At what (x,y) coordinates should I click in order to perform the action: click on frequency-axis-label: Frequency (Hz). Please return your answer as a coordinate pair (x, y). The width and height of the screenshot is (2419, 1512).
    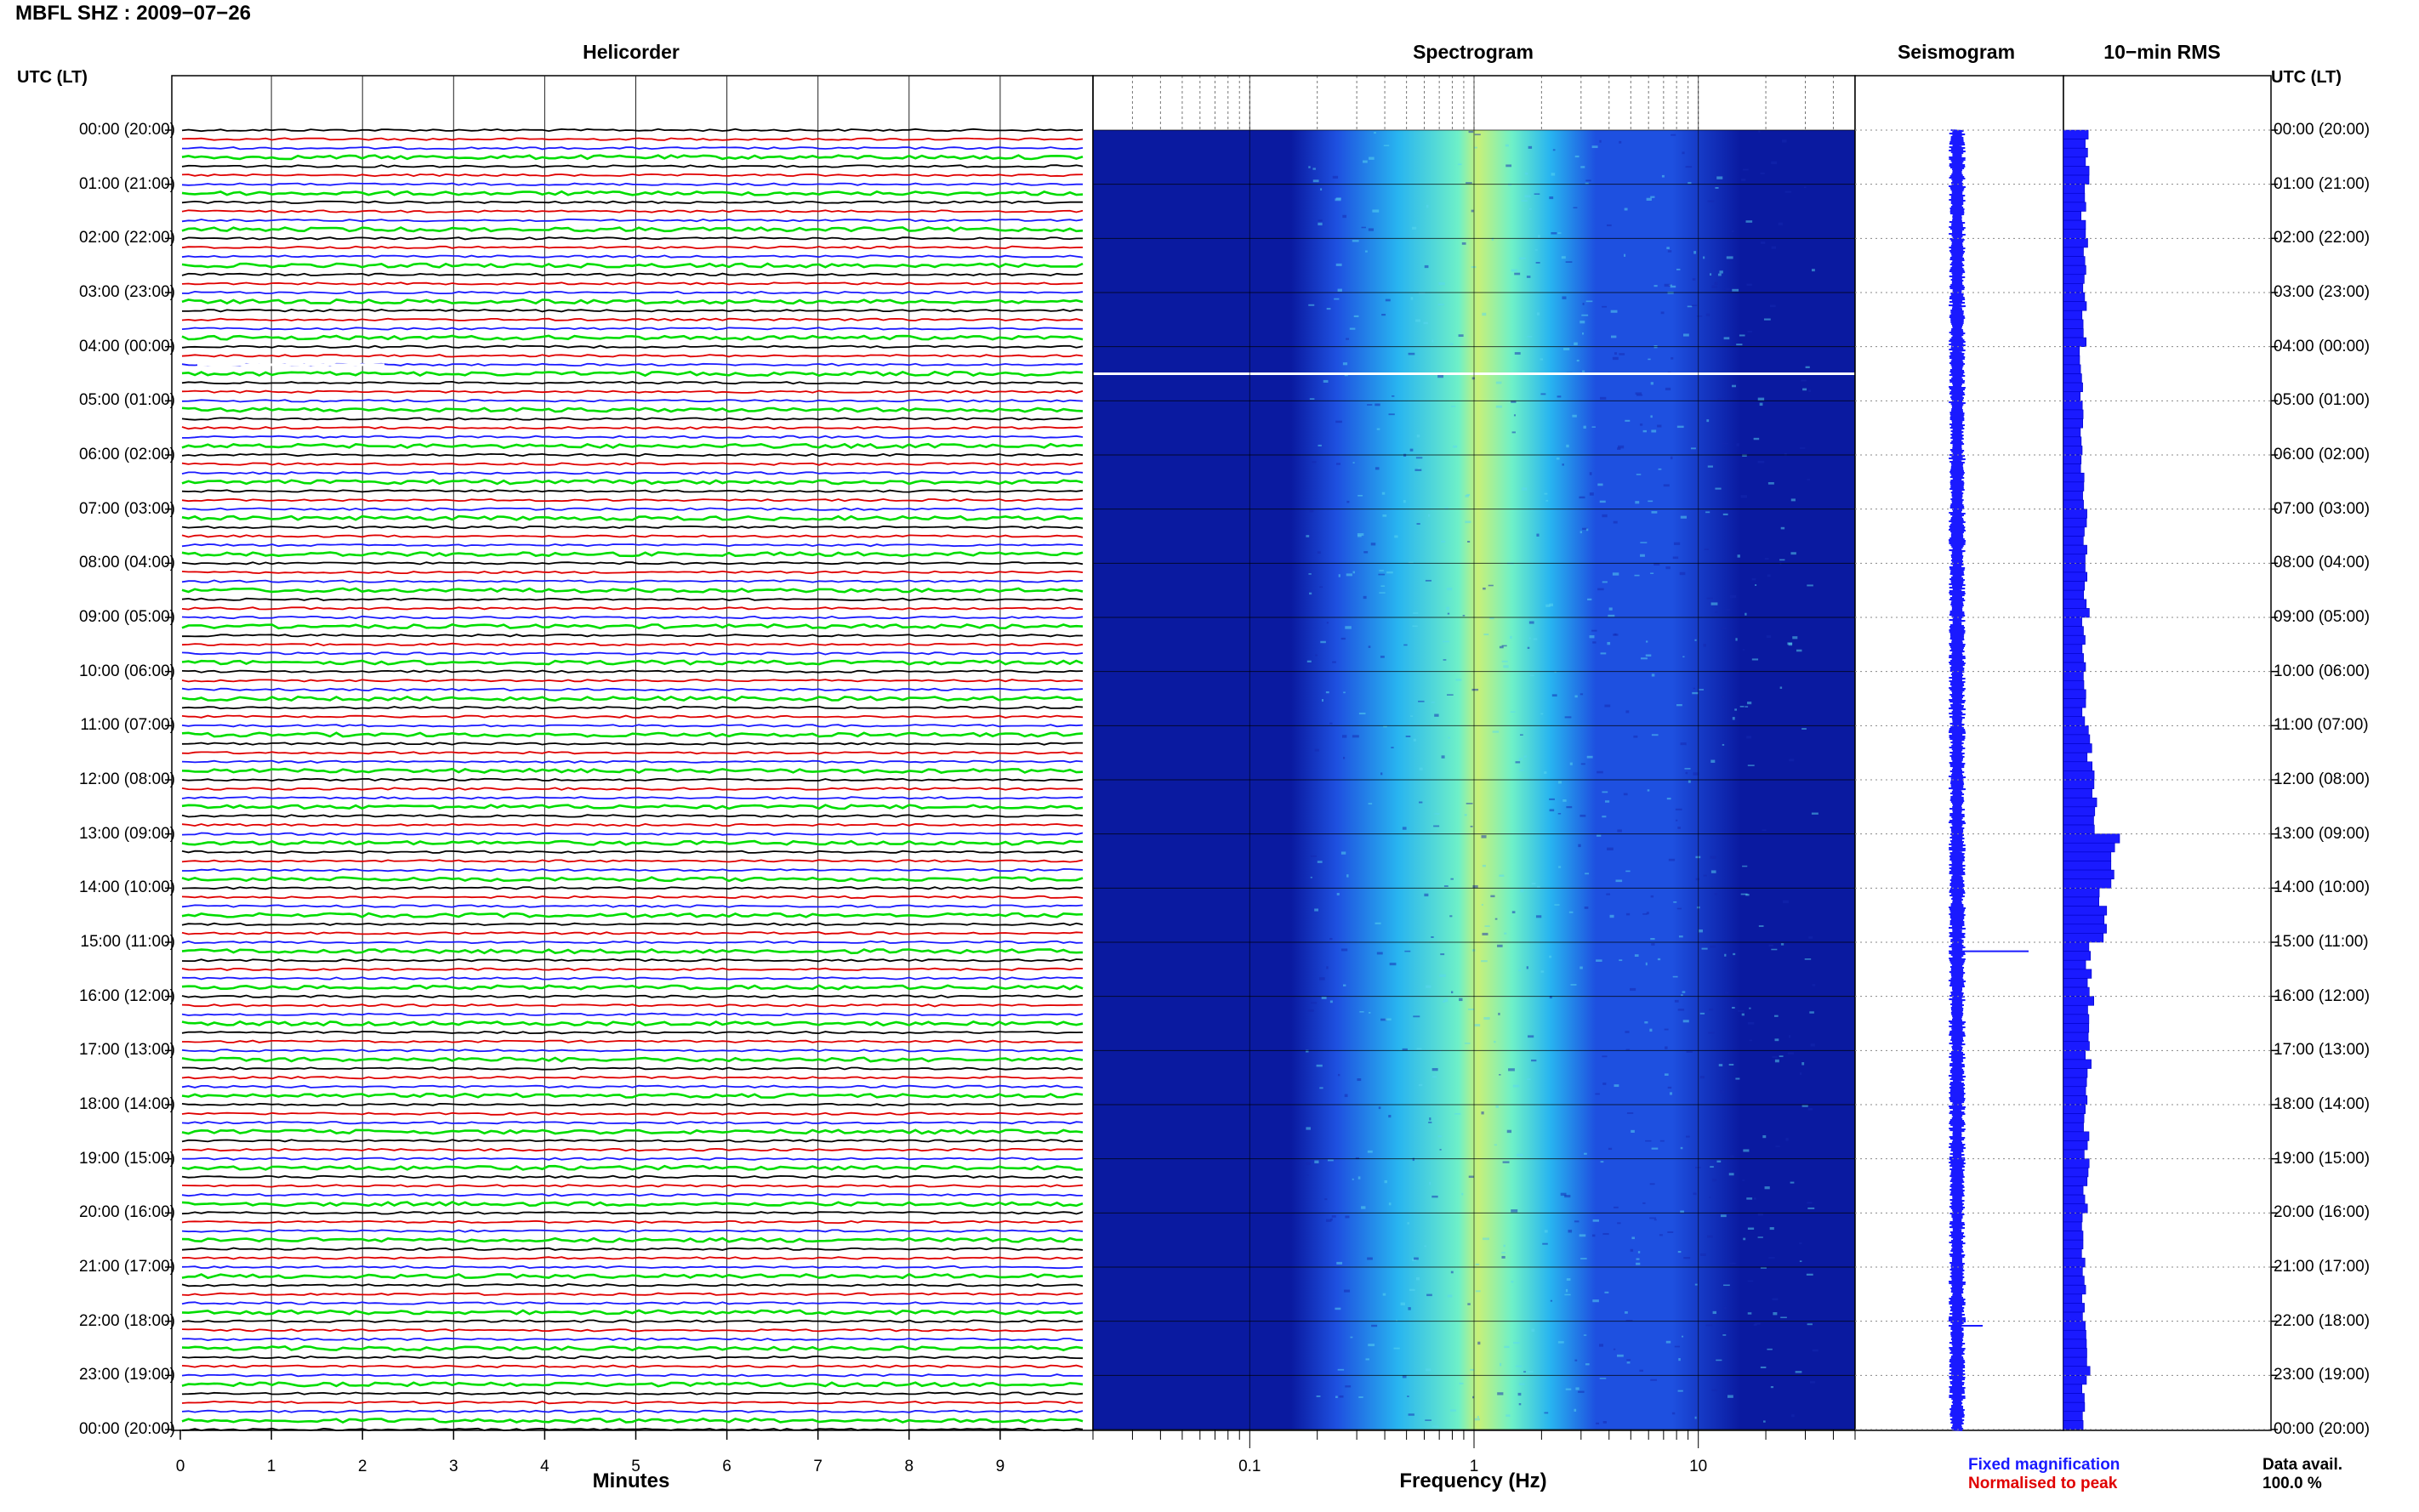
    Looking at the image, I should click on (1473, 1480).